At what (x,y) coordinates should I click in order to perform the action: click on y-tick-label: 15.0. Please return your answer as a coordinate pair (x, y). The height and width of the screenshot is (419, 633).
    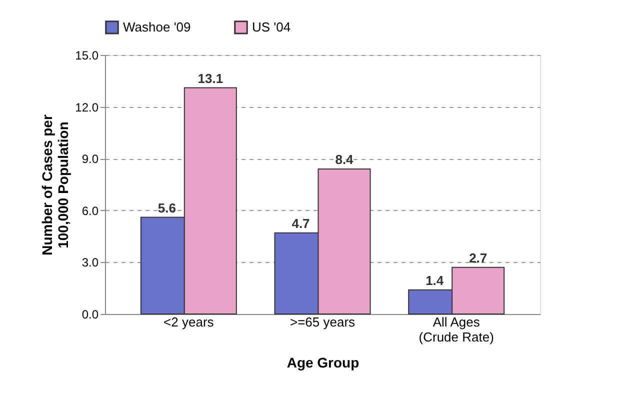
    Looking at the image, I should click on (87, 55).